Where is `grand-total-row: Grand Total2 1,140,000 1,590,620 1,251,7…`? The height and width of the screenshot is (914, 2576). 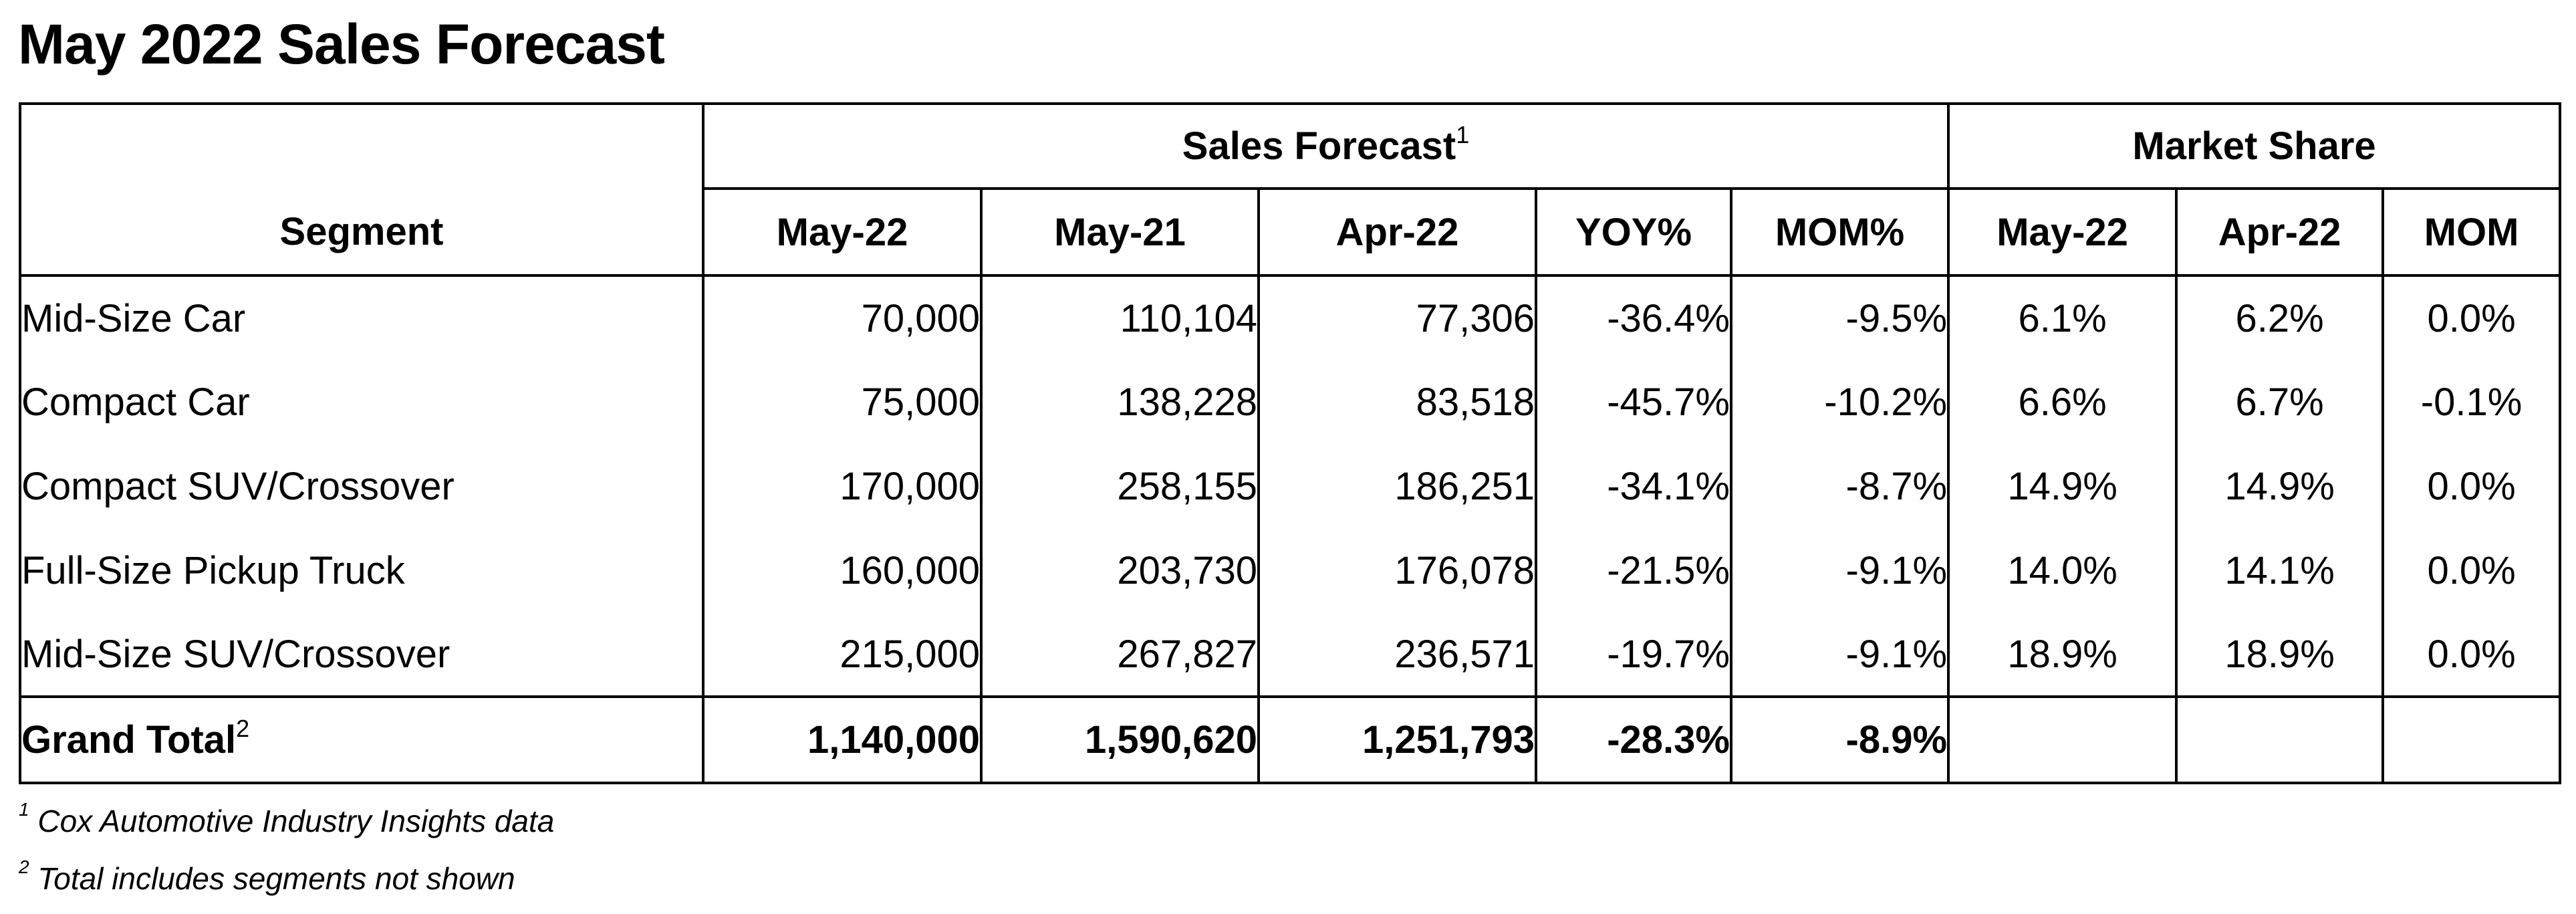 grand-total-row: Grand Total2 1,140,000 1,590,620 1,251,7… is located at coordinates (1290, 739).